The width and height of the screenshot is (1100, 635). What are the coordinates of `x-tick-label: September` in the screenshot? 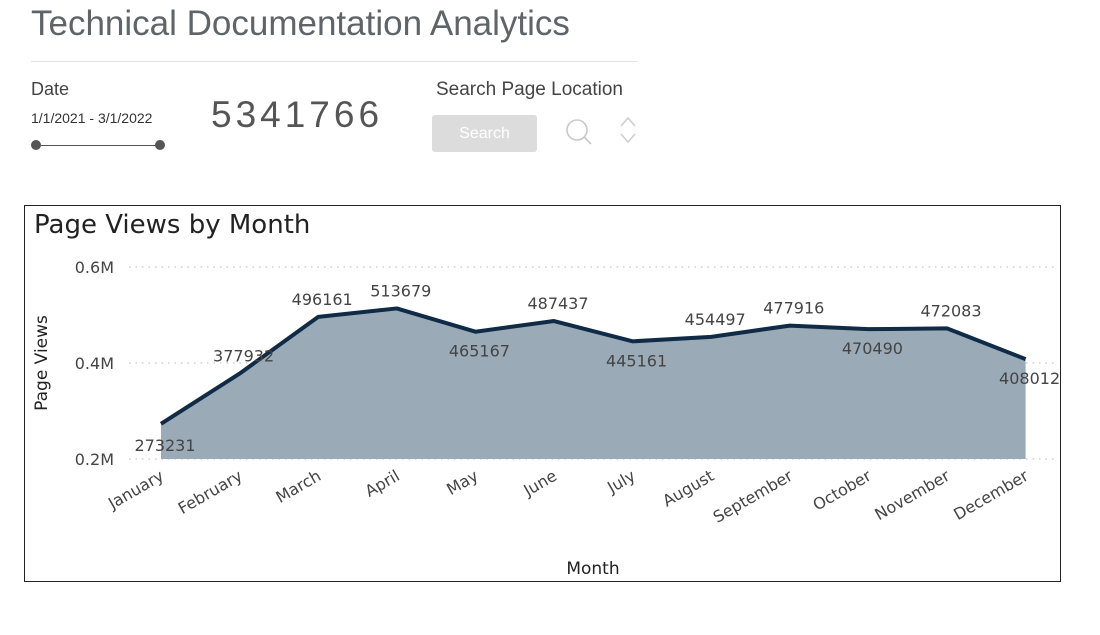 It's located at (753, 496).